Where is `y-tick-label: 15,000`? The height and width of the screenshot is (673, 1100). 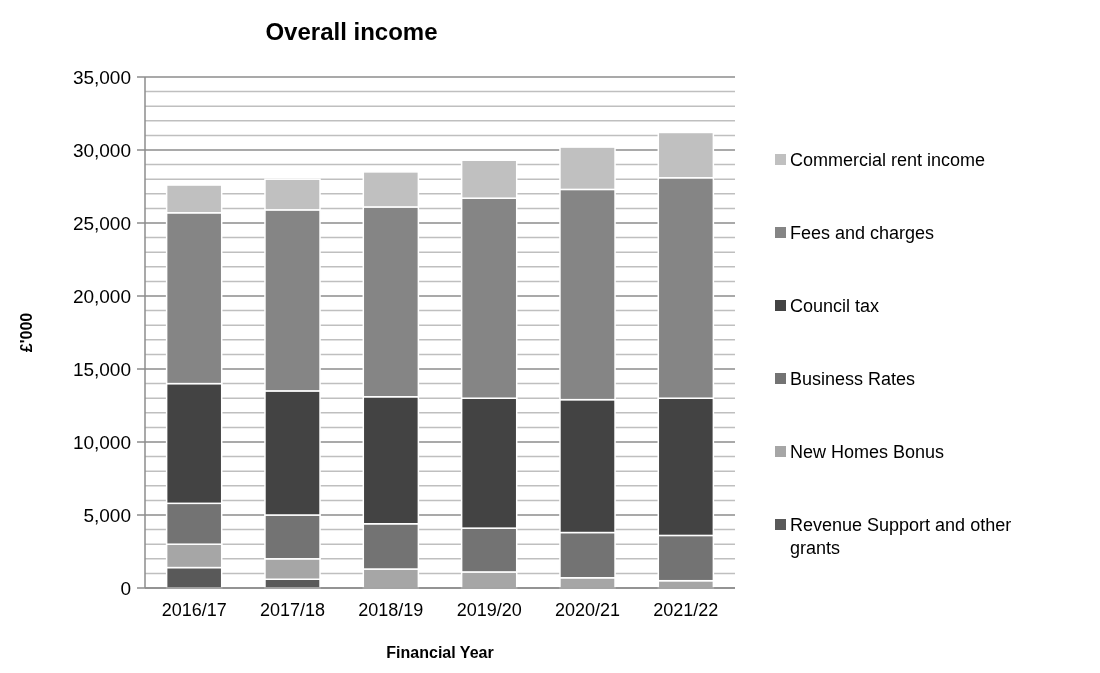 y-tick-label: 15,000 is located at coordinates (101, 369).